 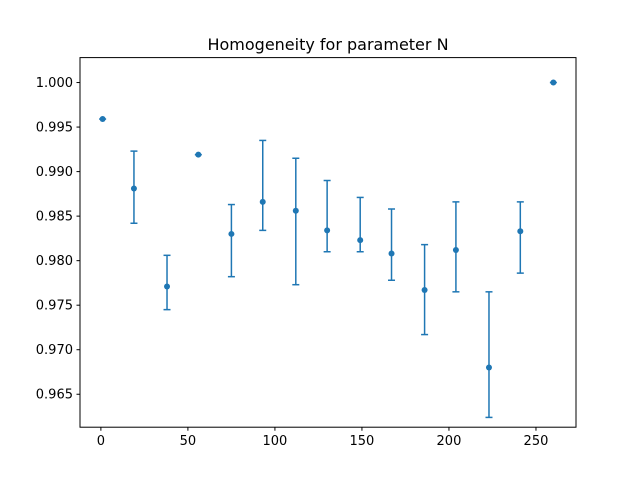 I want to click on x-tick-label: 0, so click(x=101, y=441).